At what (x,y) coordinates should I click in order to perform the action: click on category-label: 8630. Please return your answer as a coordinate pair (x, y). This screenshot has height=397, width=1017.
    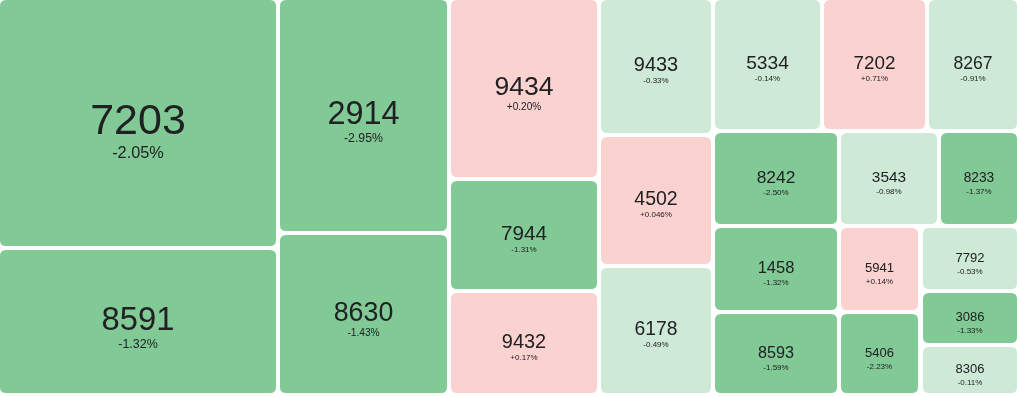
    Looking at the image, I should click on (363, 311).